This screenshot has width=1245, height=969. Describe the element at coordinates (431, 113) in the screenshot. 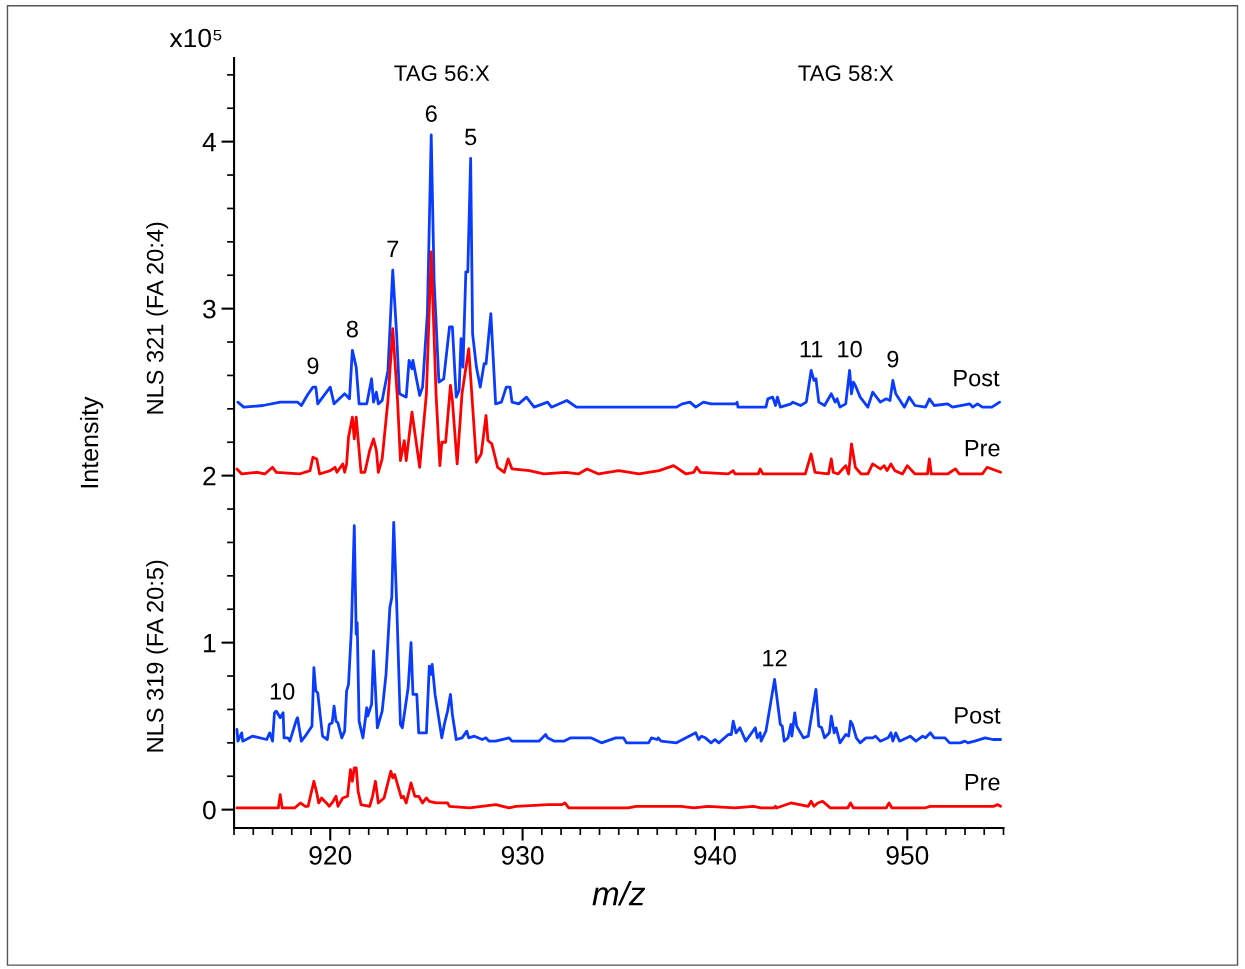

I see `annotation: 6` at that location.